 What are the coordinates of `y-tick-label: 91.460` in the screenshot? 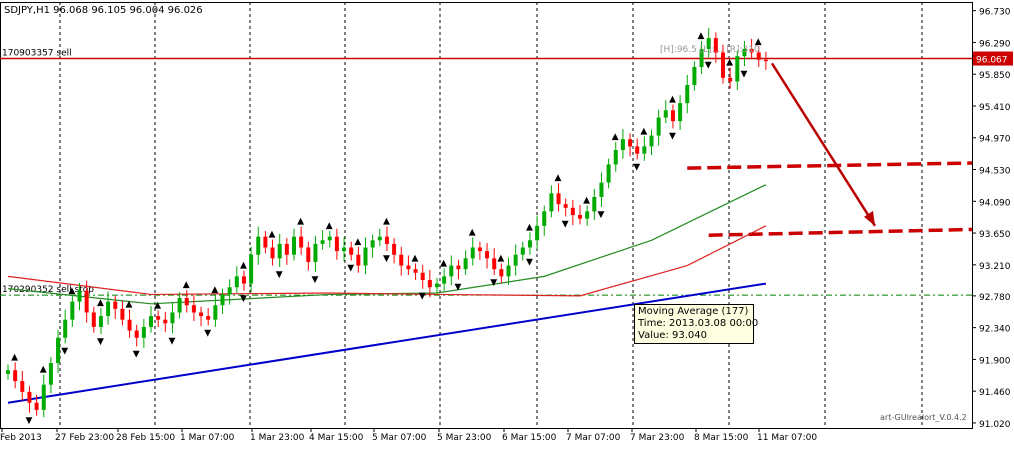 It's located at (995, 393).